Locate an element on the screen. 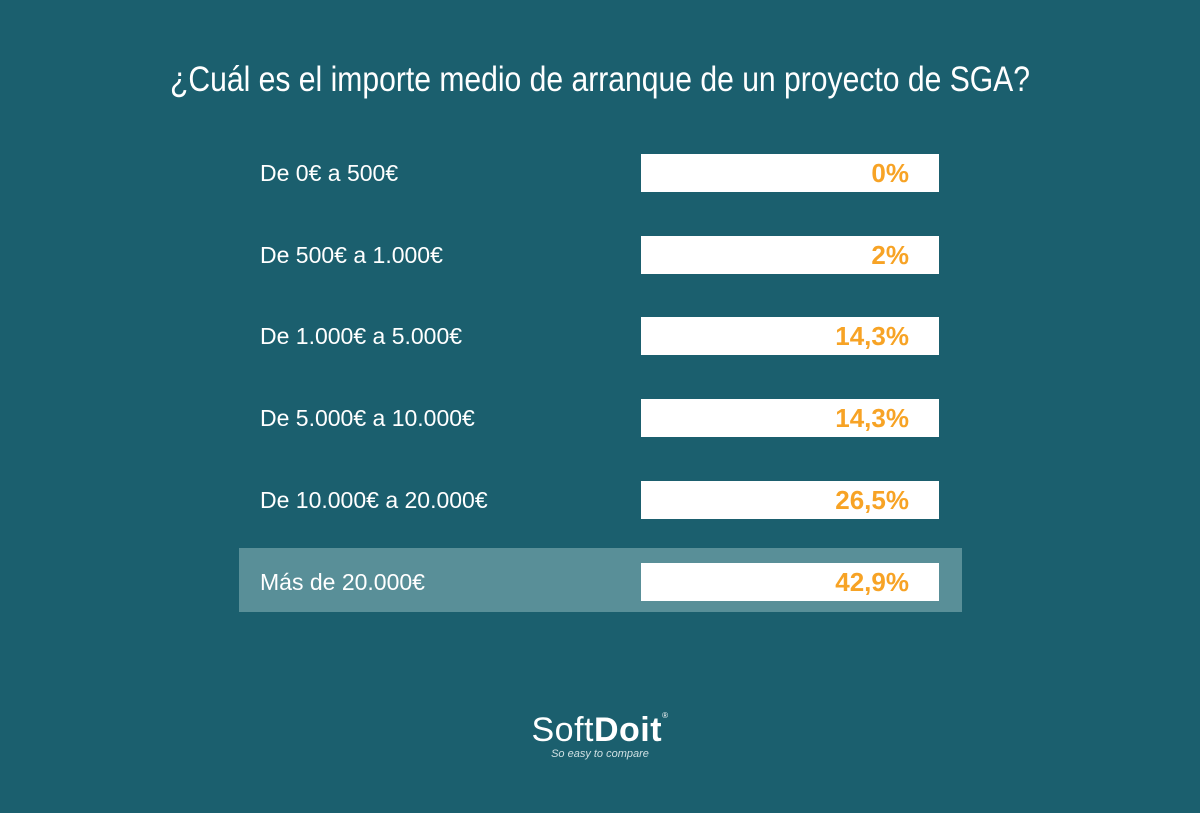 This screenshot has width=1200, height=813. row-label: De 10.000€ a 20.000€ is located at coordinates (374, 500).